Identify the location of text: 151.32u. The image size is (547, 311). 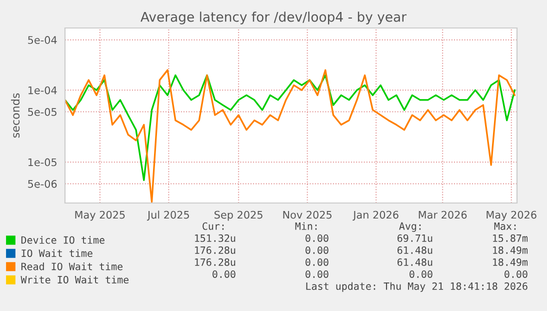
(215, 238).